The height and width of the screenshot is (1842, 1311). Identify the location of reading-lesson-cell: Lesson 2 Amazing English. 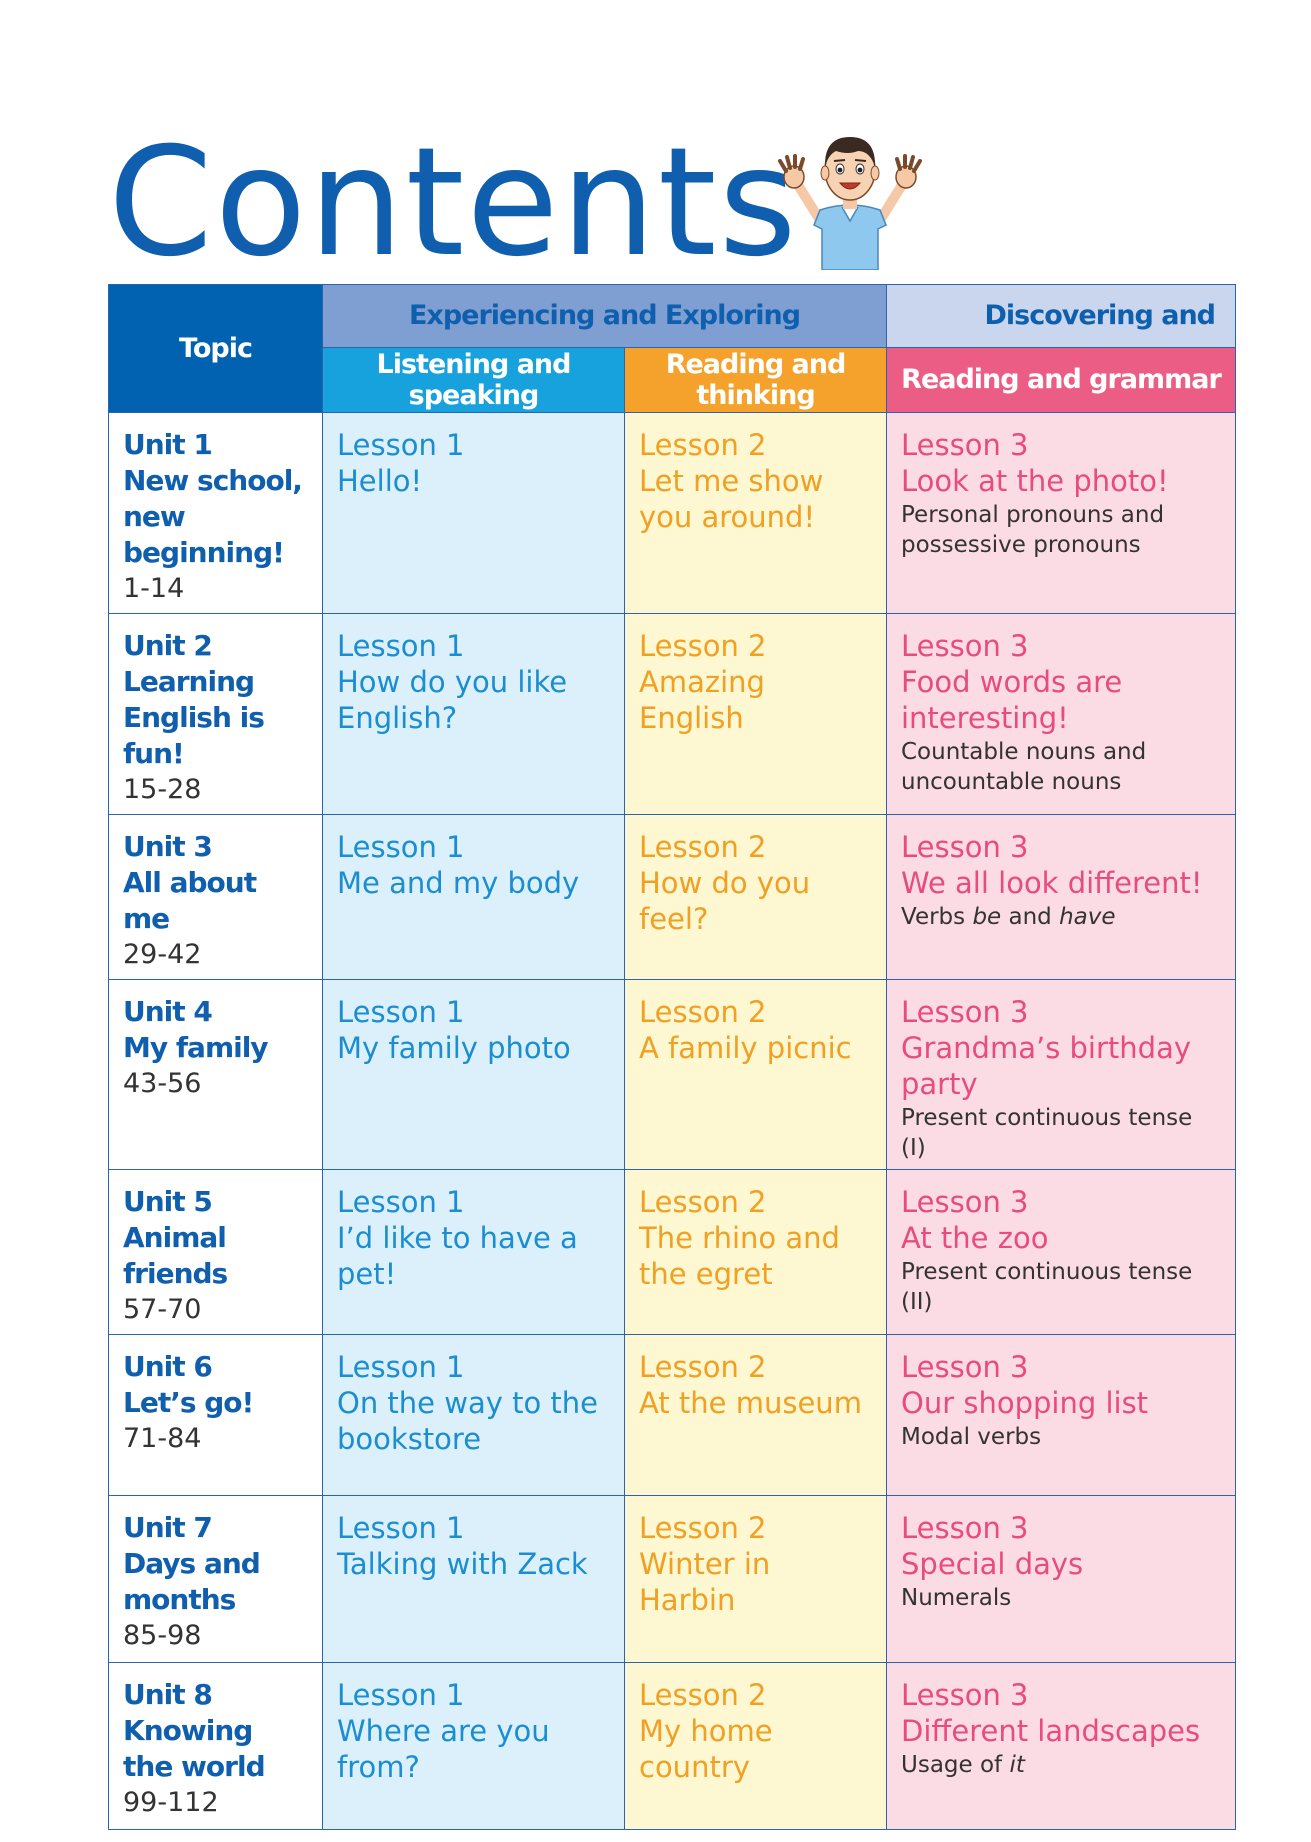
(755, 714).